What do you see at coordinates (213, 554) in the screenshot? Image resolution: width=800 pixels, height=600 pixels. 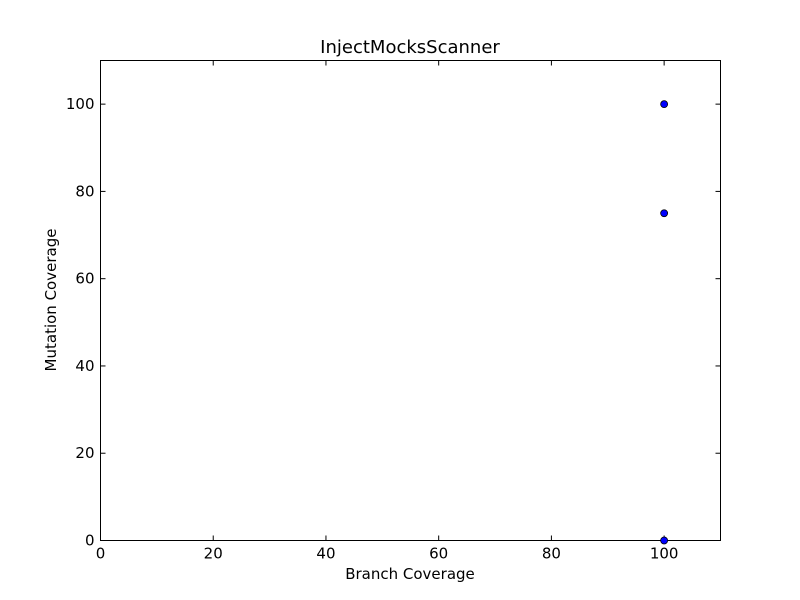 I see `x-tick-label: 20` at bounding box center [213, 554].